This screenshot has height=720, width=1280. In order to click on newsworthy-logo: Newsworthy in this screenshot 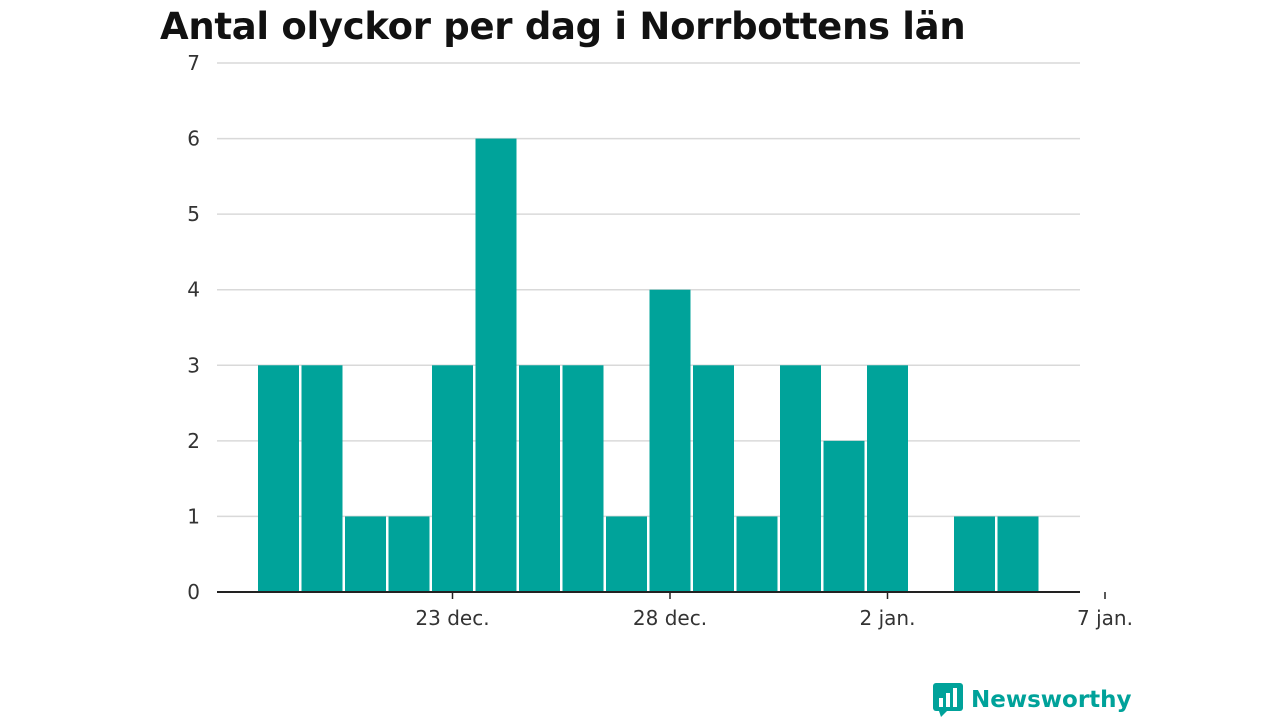, I will do `click(1032, 700)`.